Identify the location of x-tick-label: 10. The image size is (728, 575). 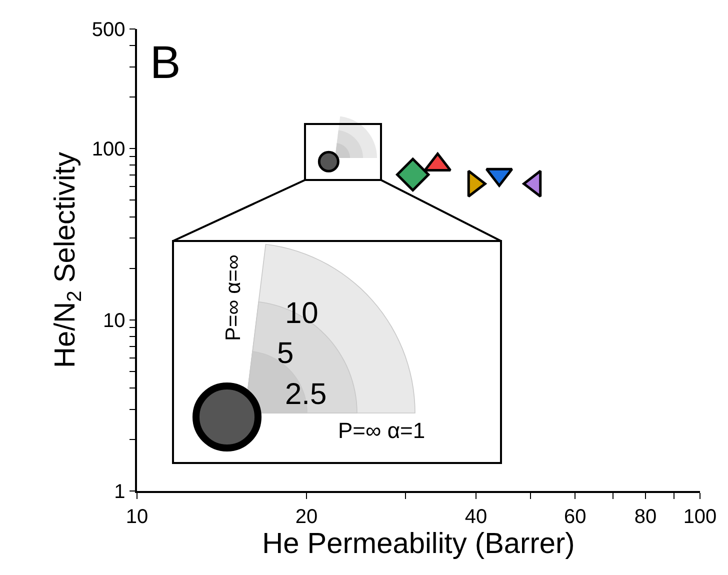
(137, 517).